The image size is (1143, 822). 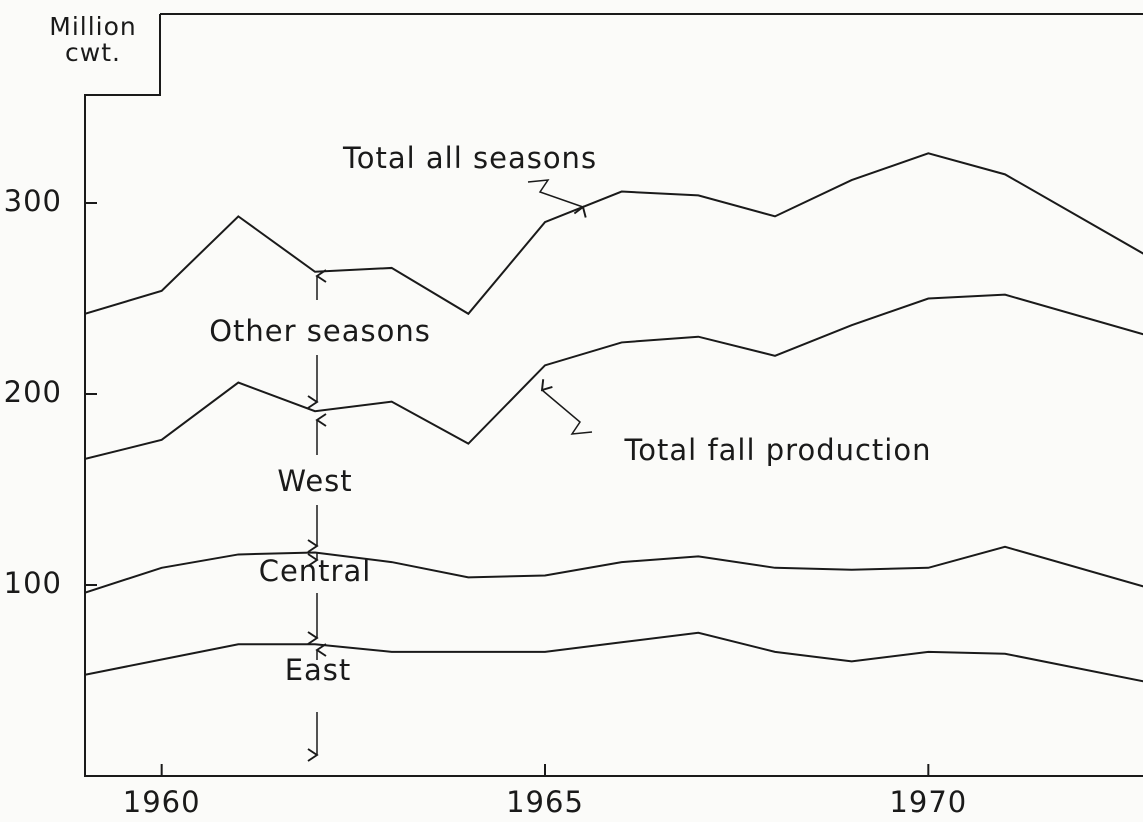 I want to click on y-axis-label: Million cwt., so click(x=93, y=39).